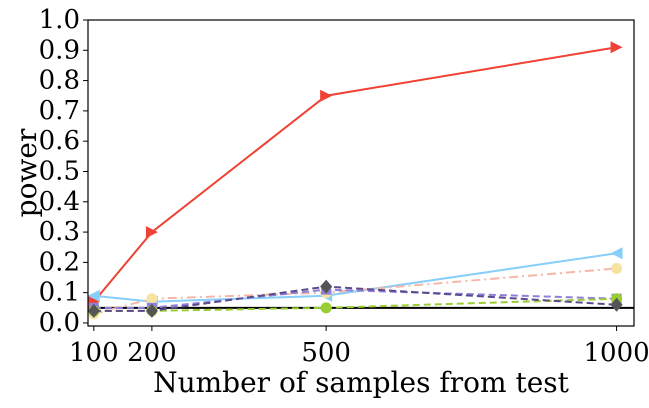 This screenshot has height=408, width=649. I want to click on y-tick-label: 0.8, so click(59, 81).